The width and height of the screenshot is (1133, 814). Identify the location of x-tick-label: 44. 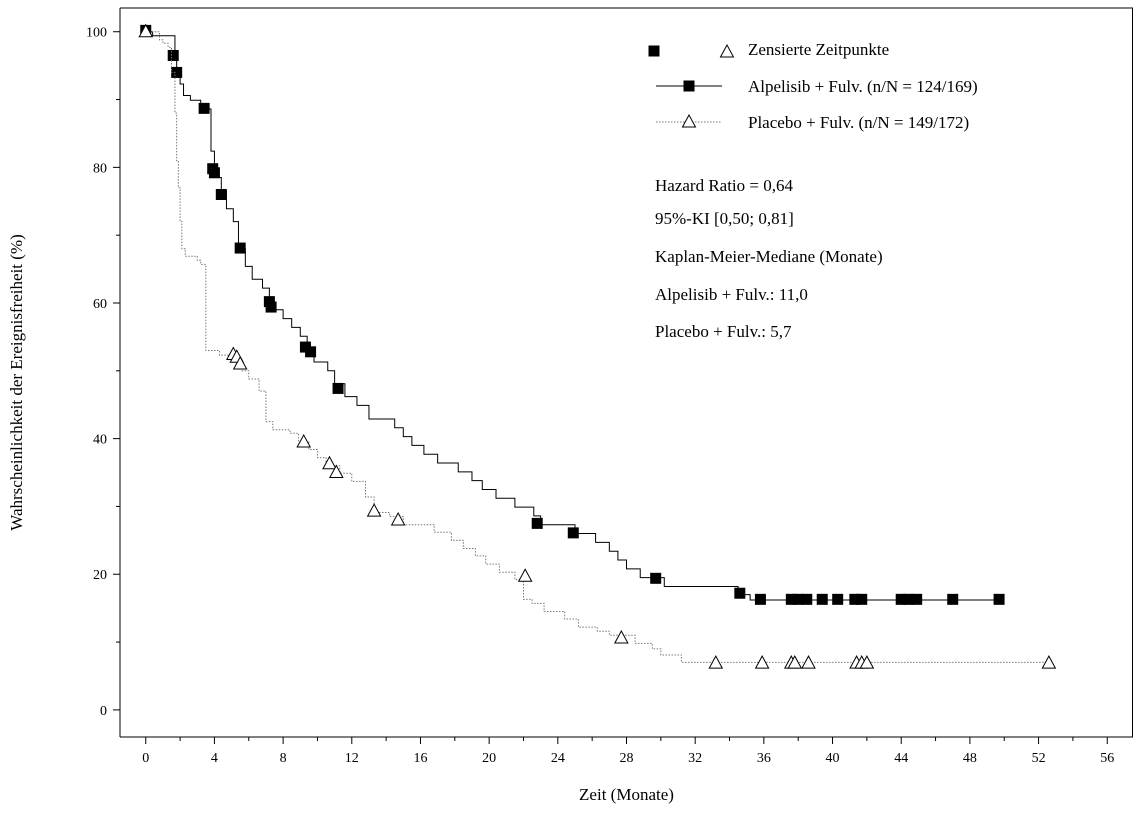
(901, 758).